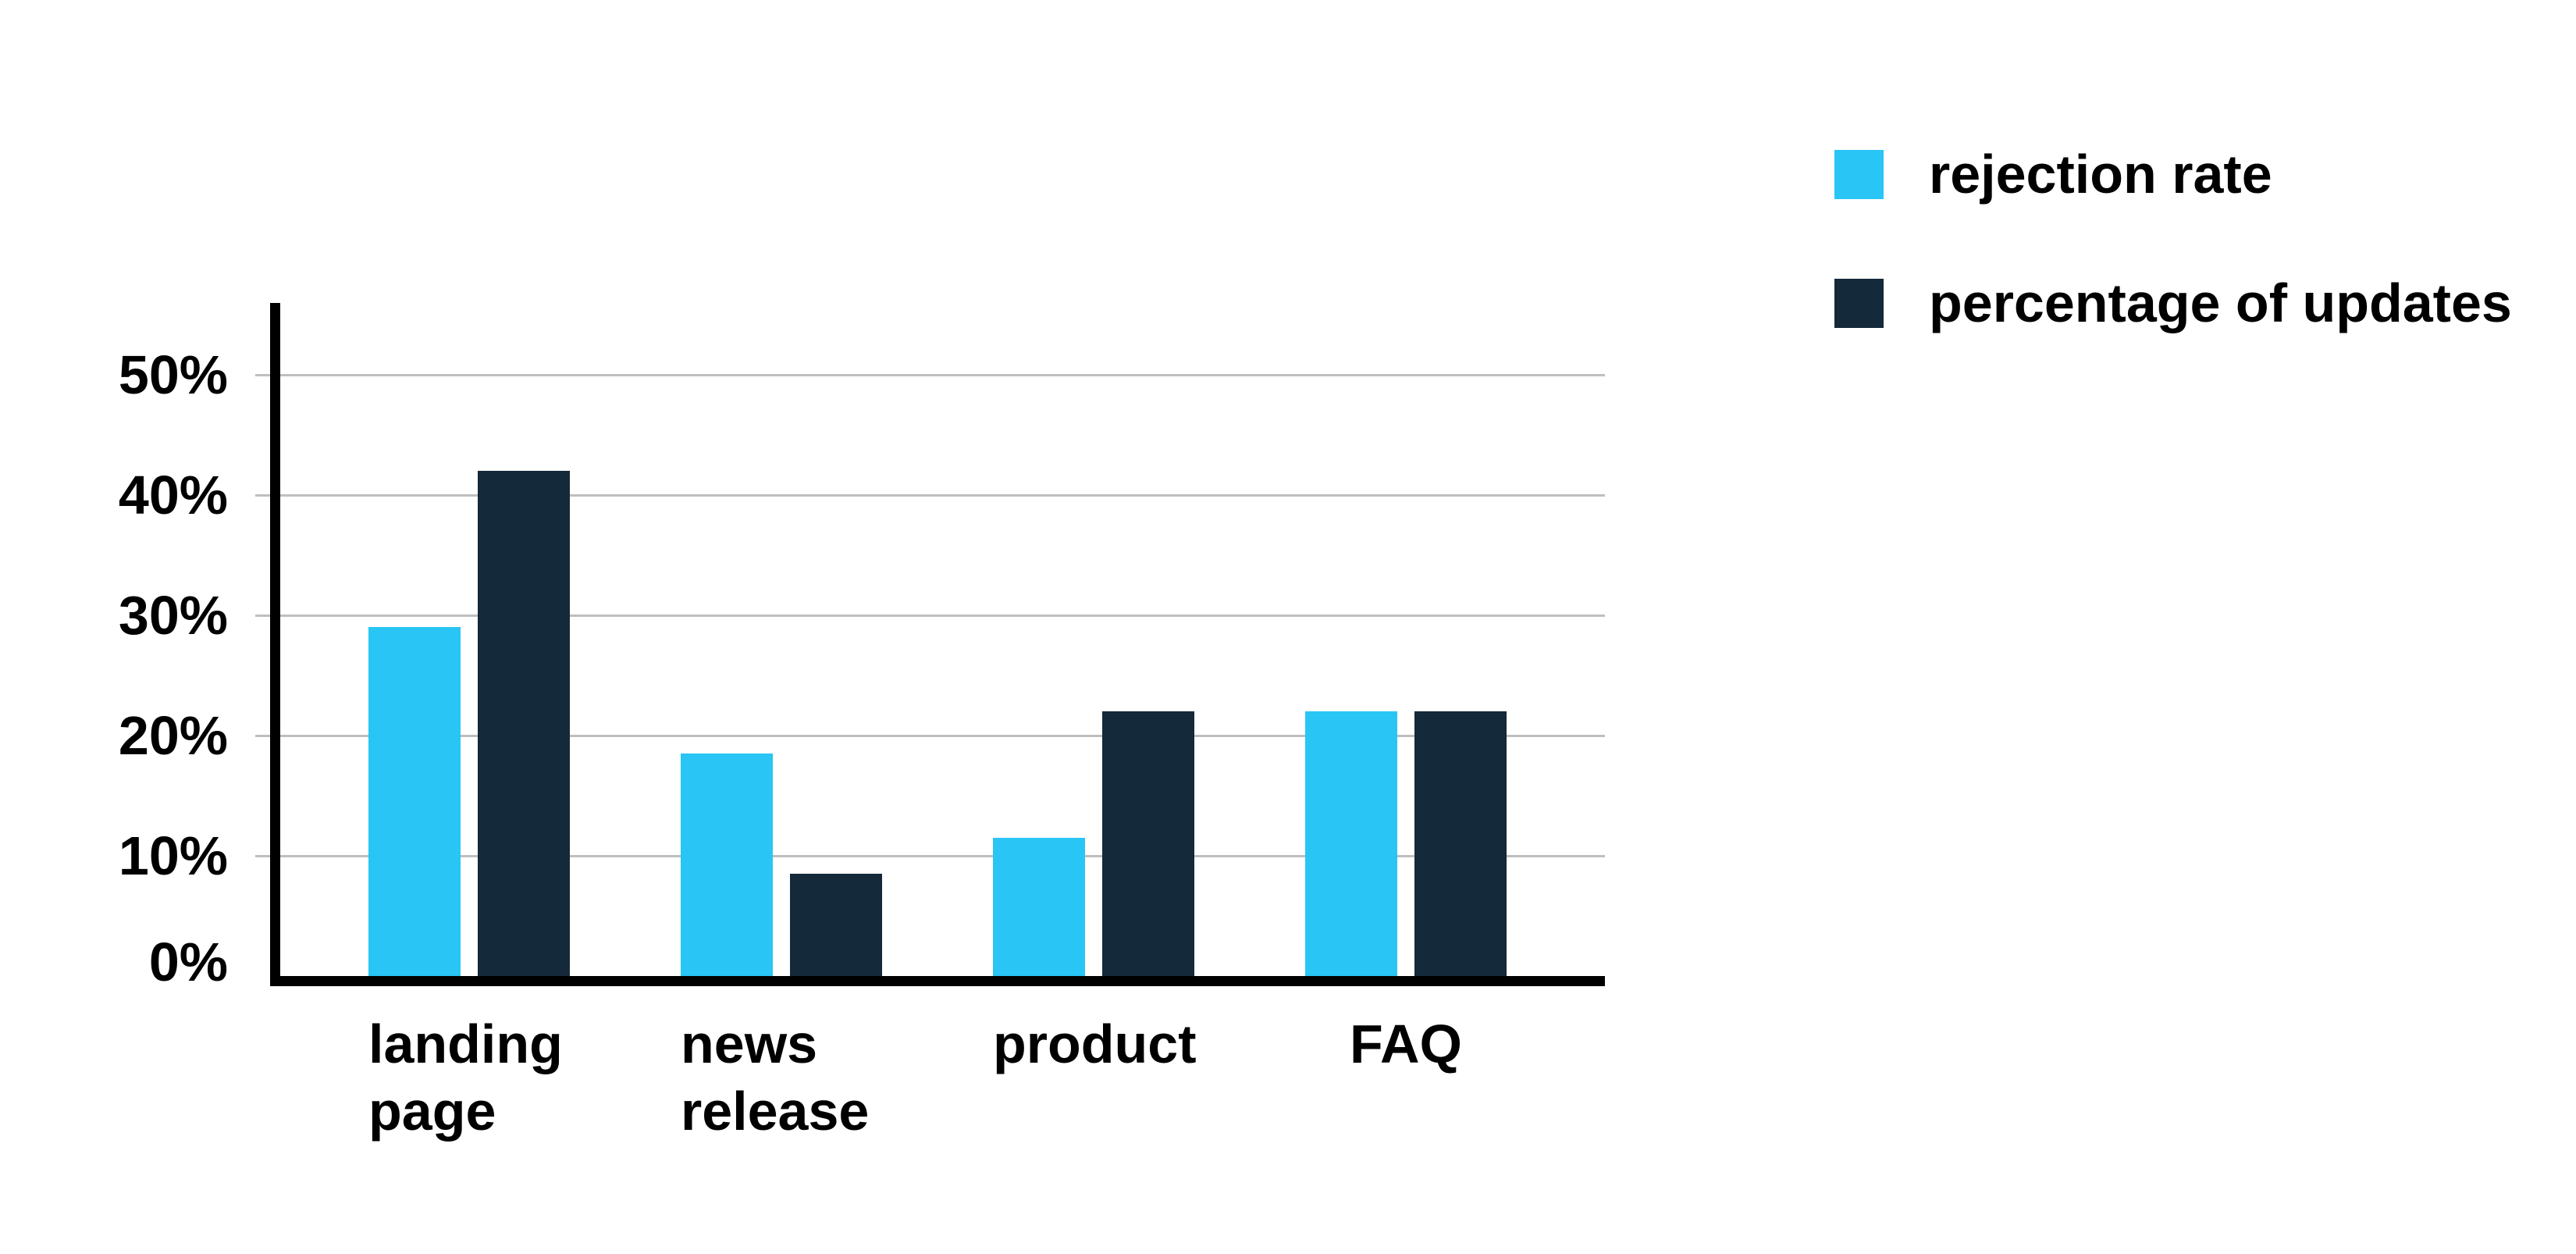 The height and width of the screenshot is (1254, 2576). Describe the element at coordinates (727, 865) in the screenshot. I see `bar-rejection-rate-news-release` at that location.